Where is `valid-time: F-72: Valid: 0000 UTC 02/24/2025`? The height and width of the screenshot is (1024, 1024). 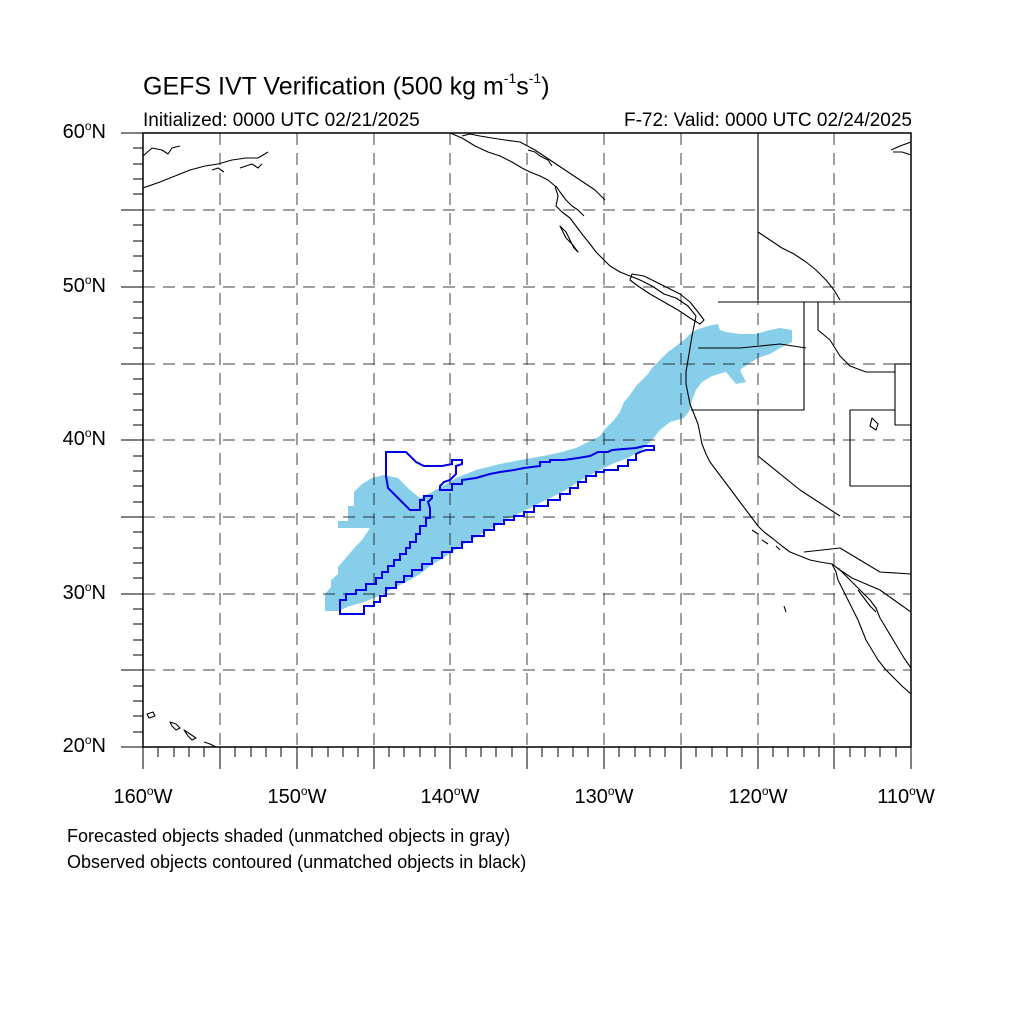 valid-time: F-72: Valid: 0000 UTC 02/24/2025 is located at coordinates (768, 120).